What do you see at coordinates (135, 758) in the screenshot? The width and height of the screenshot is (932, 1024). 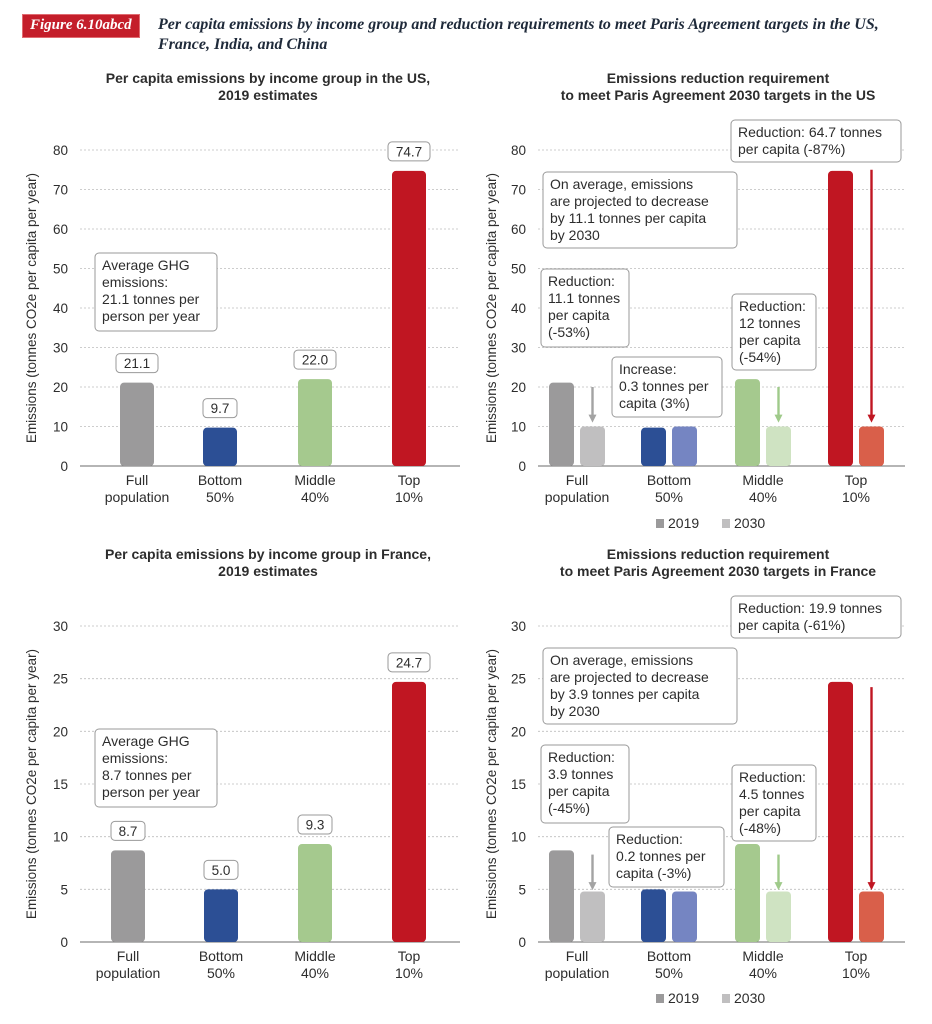 I see `annotation-text: emissions:` at bounding box center [135, 758].